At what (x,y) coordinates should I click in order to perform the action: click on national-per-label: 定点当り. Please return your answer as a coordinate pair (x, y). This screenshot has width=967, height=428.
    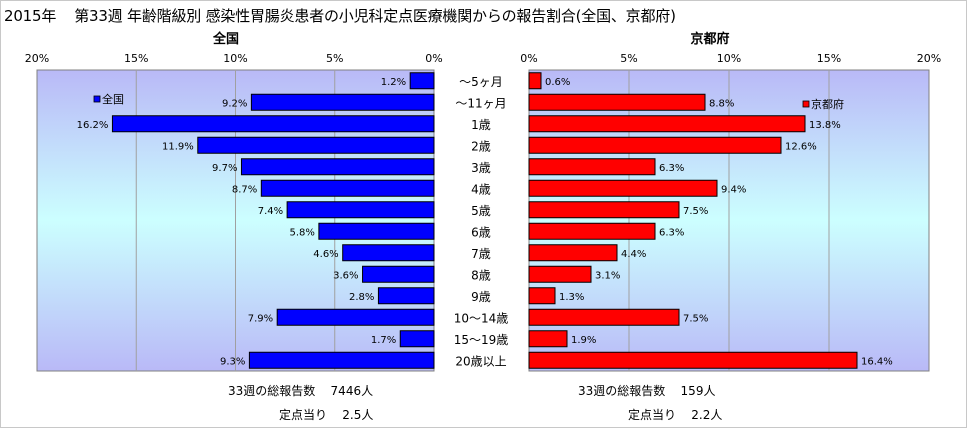
    Looking at the image, I should click on (303, 415).